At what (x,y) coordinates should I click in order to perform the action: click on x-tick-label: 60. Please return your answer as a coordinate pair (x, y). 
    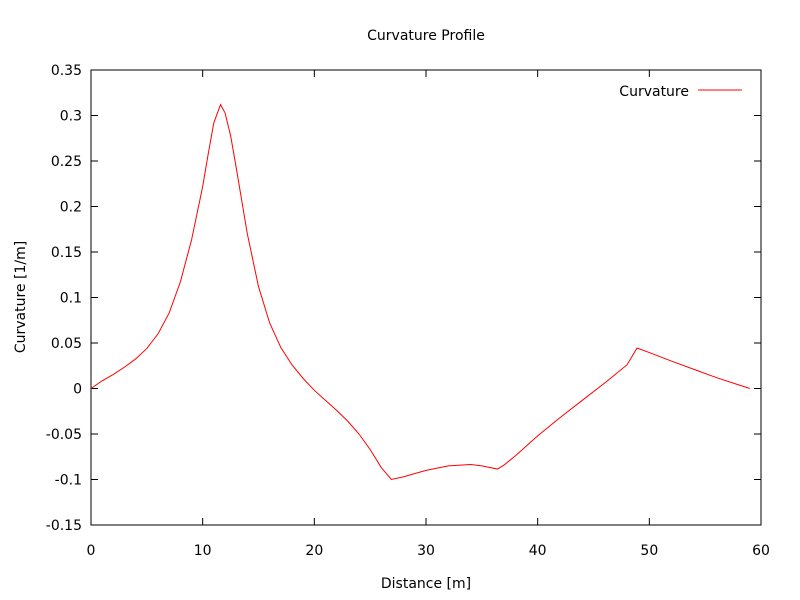
    Looking at the image, I should click on (761, 551).